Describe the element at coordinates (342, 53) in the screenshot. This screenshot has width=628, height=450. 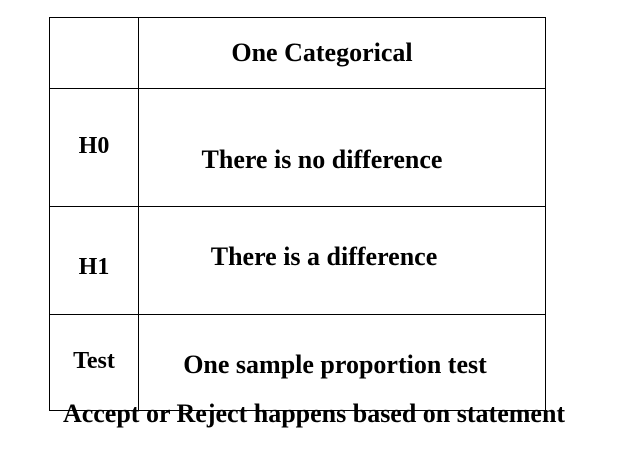
I see `header-category-cell: One Categorical` at that location.